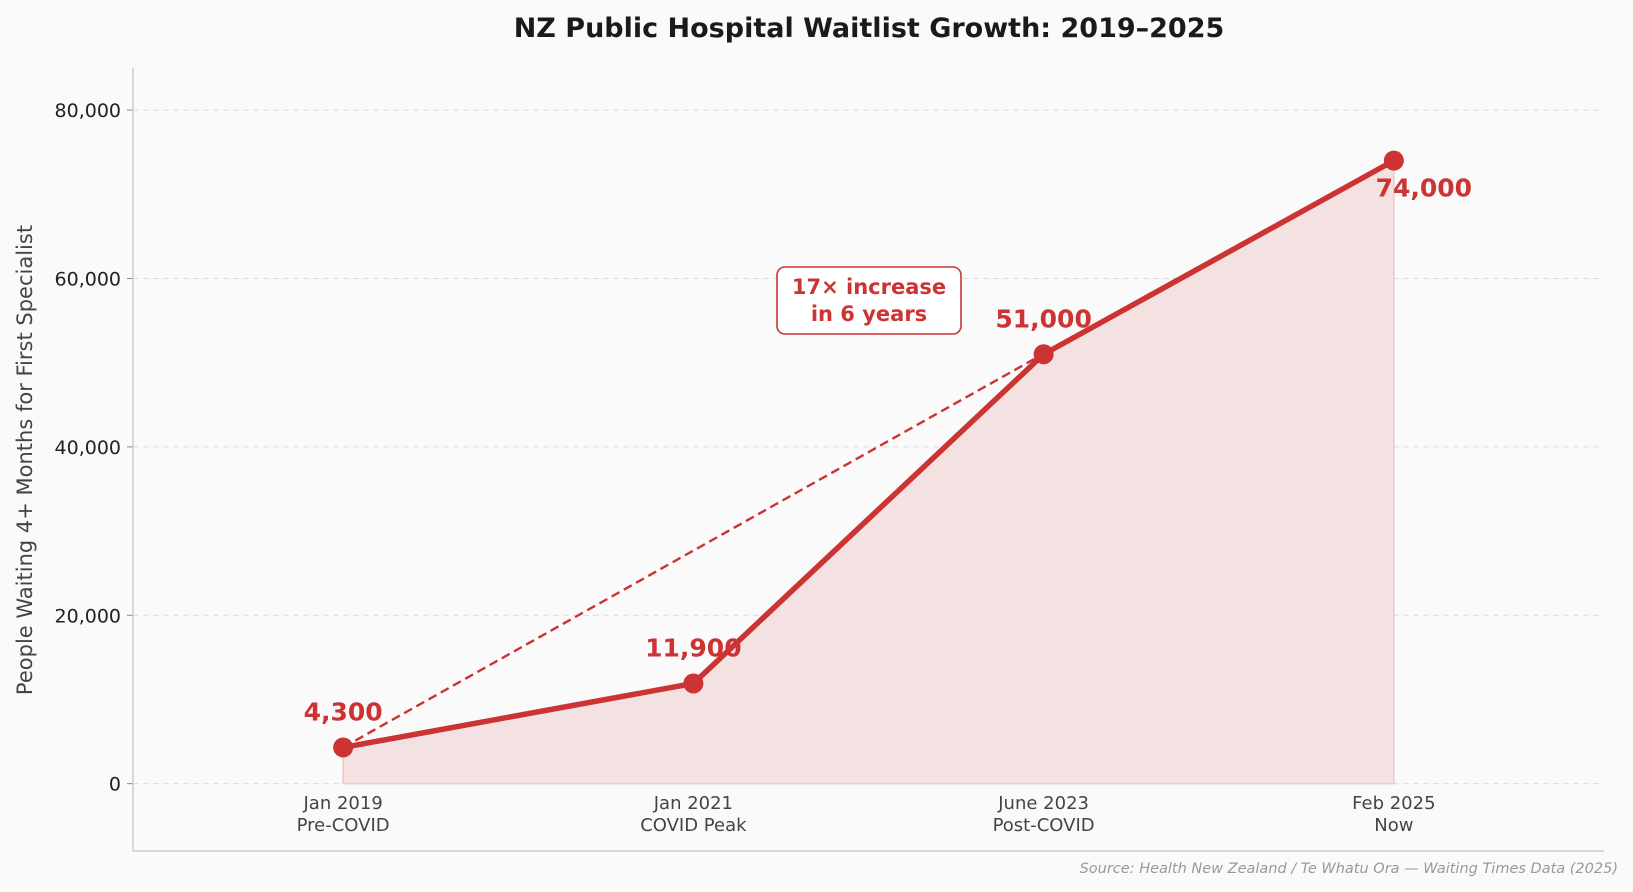 This screenshot has height=892, width=1633. What do you see at coordinates (869, 300) in the screenshot?
I see `annotation-box: 17× increase in 6 years` at bounding box center [869, 300].